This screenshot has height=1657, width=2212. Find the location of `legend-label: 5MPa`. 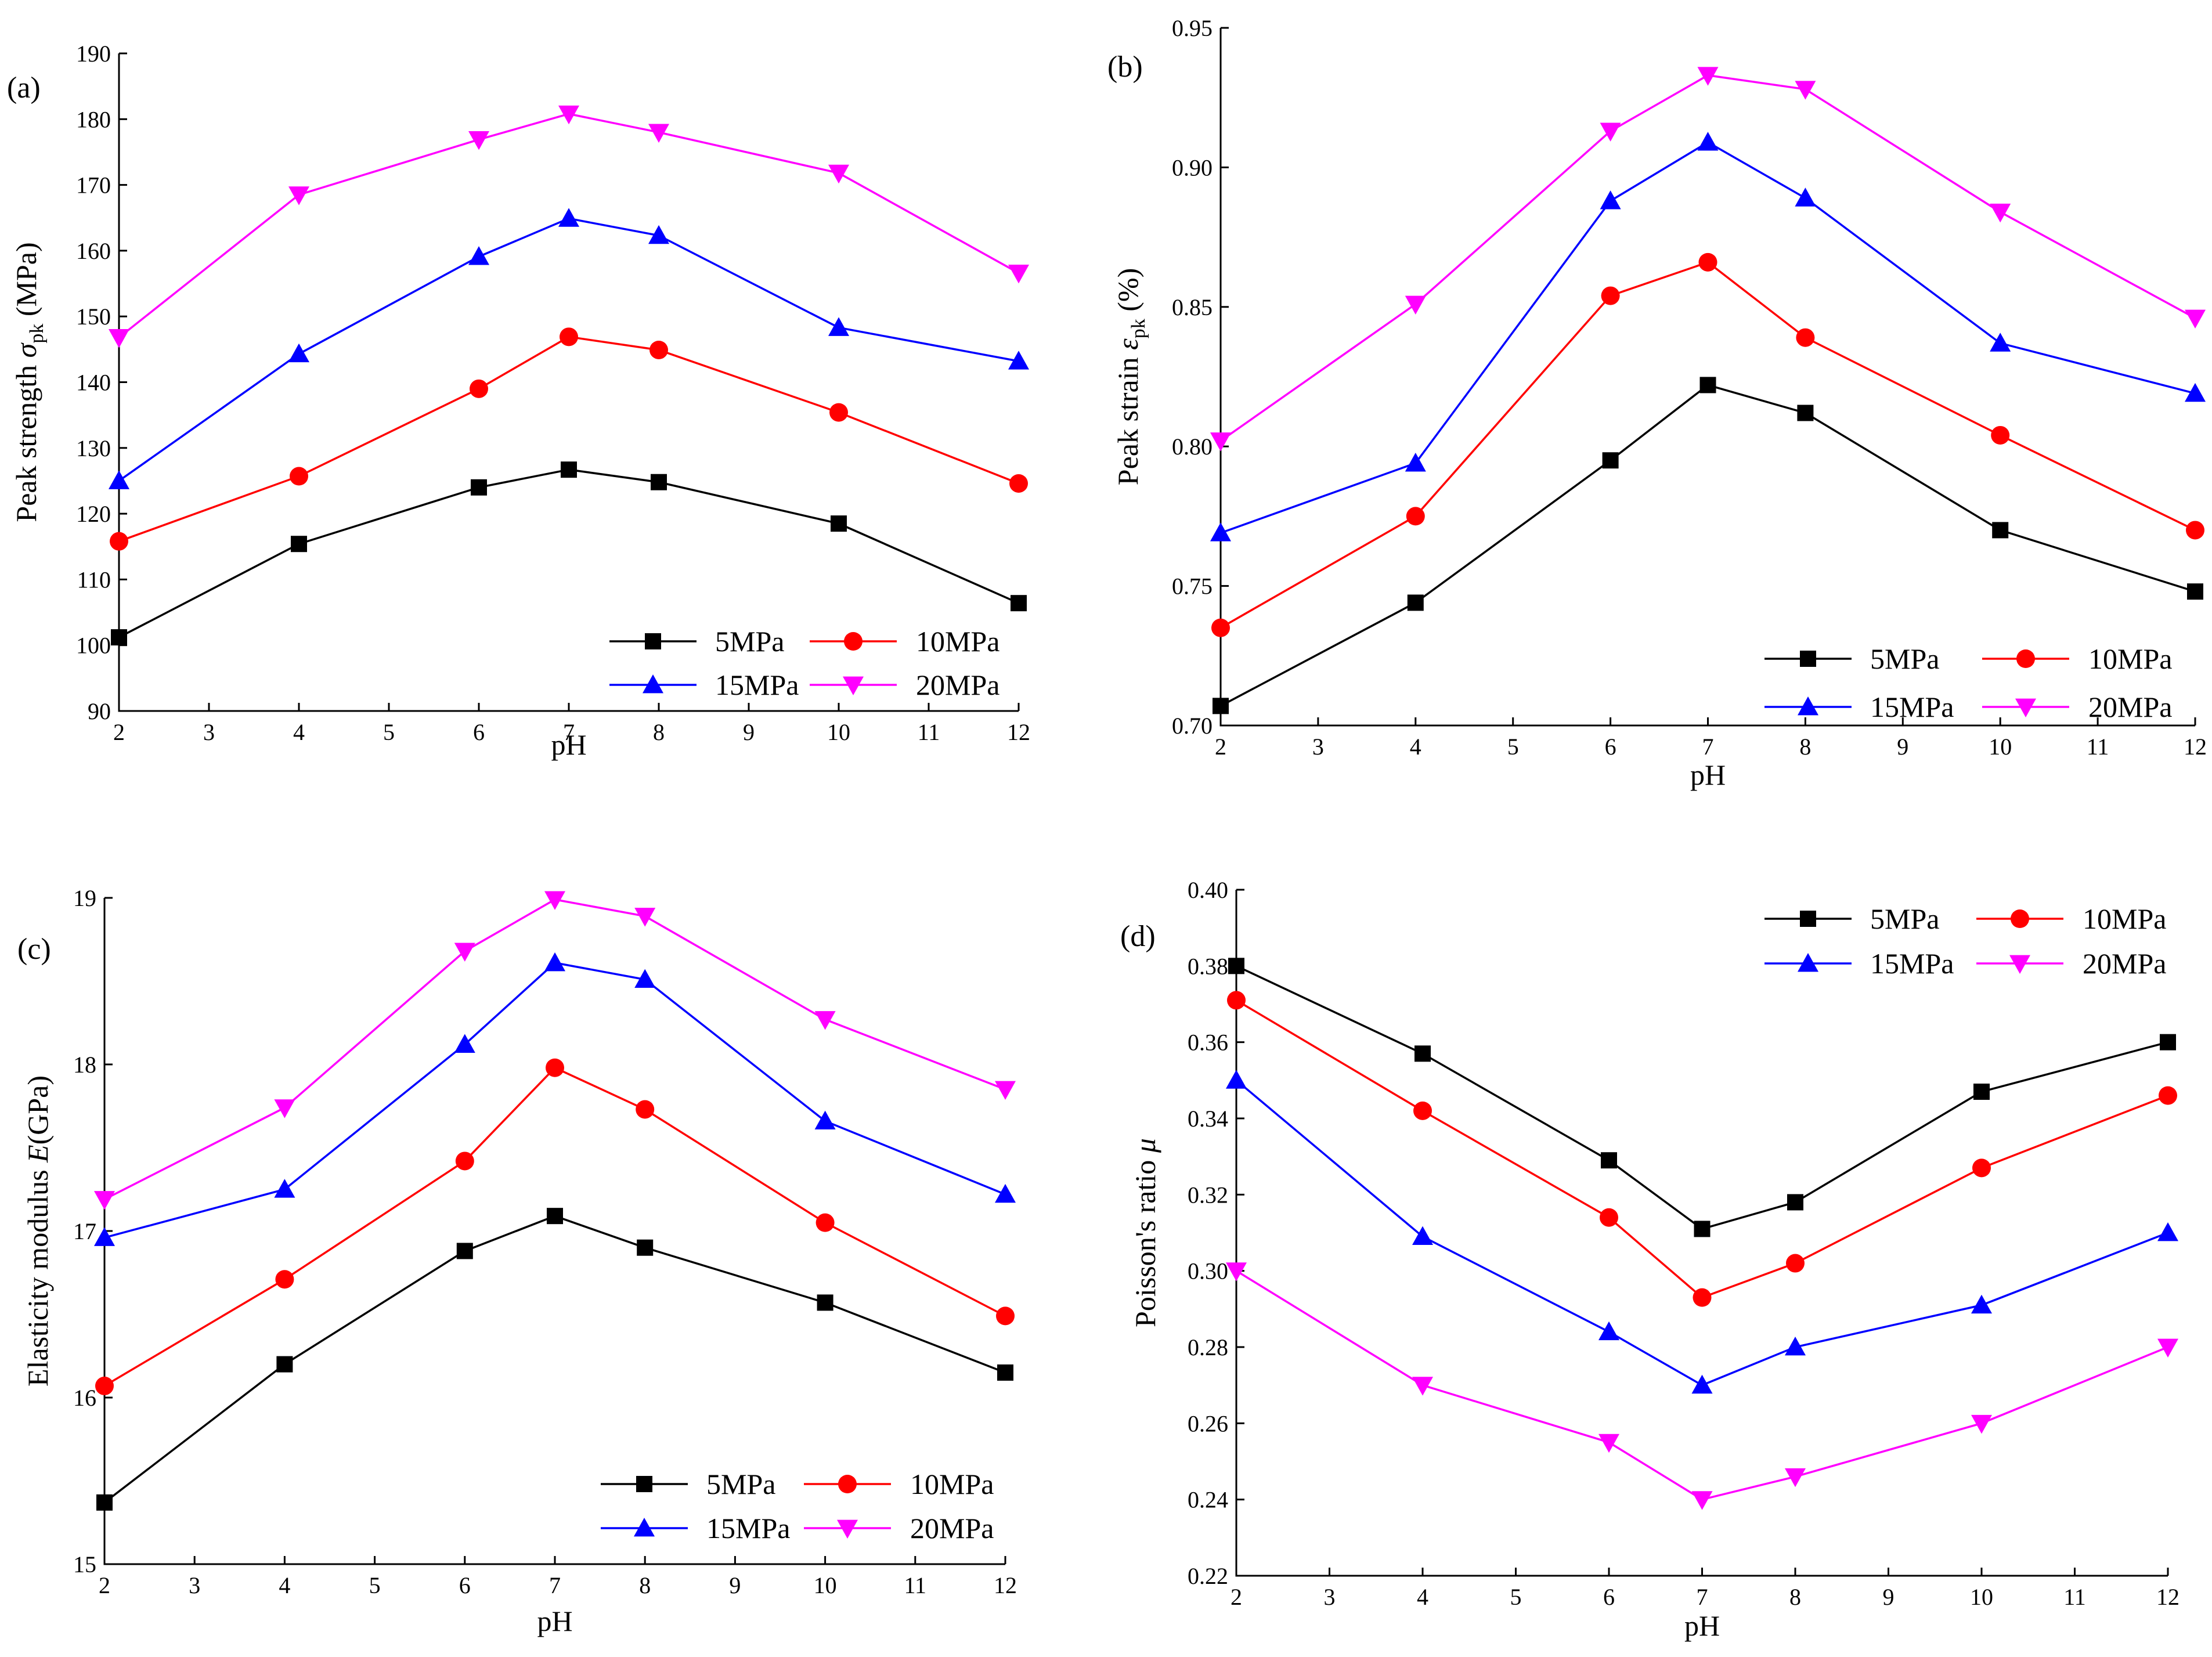

legend-label: 5MPa is located at coordinates (1905, 658).